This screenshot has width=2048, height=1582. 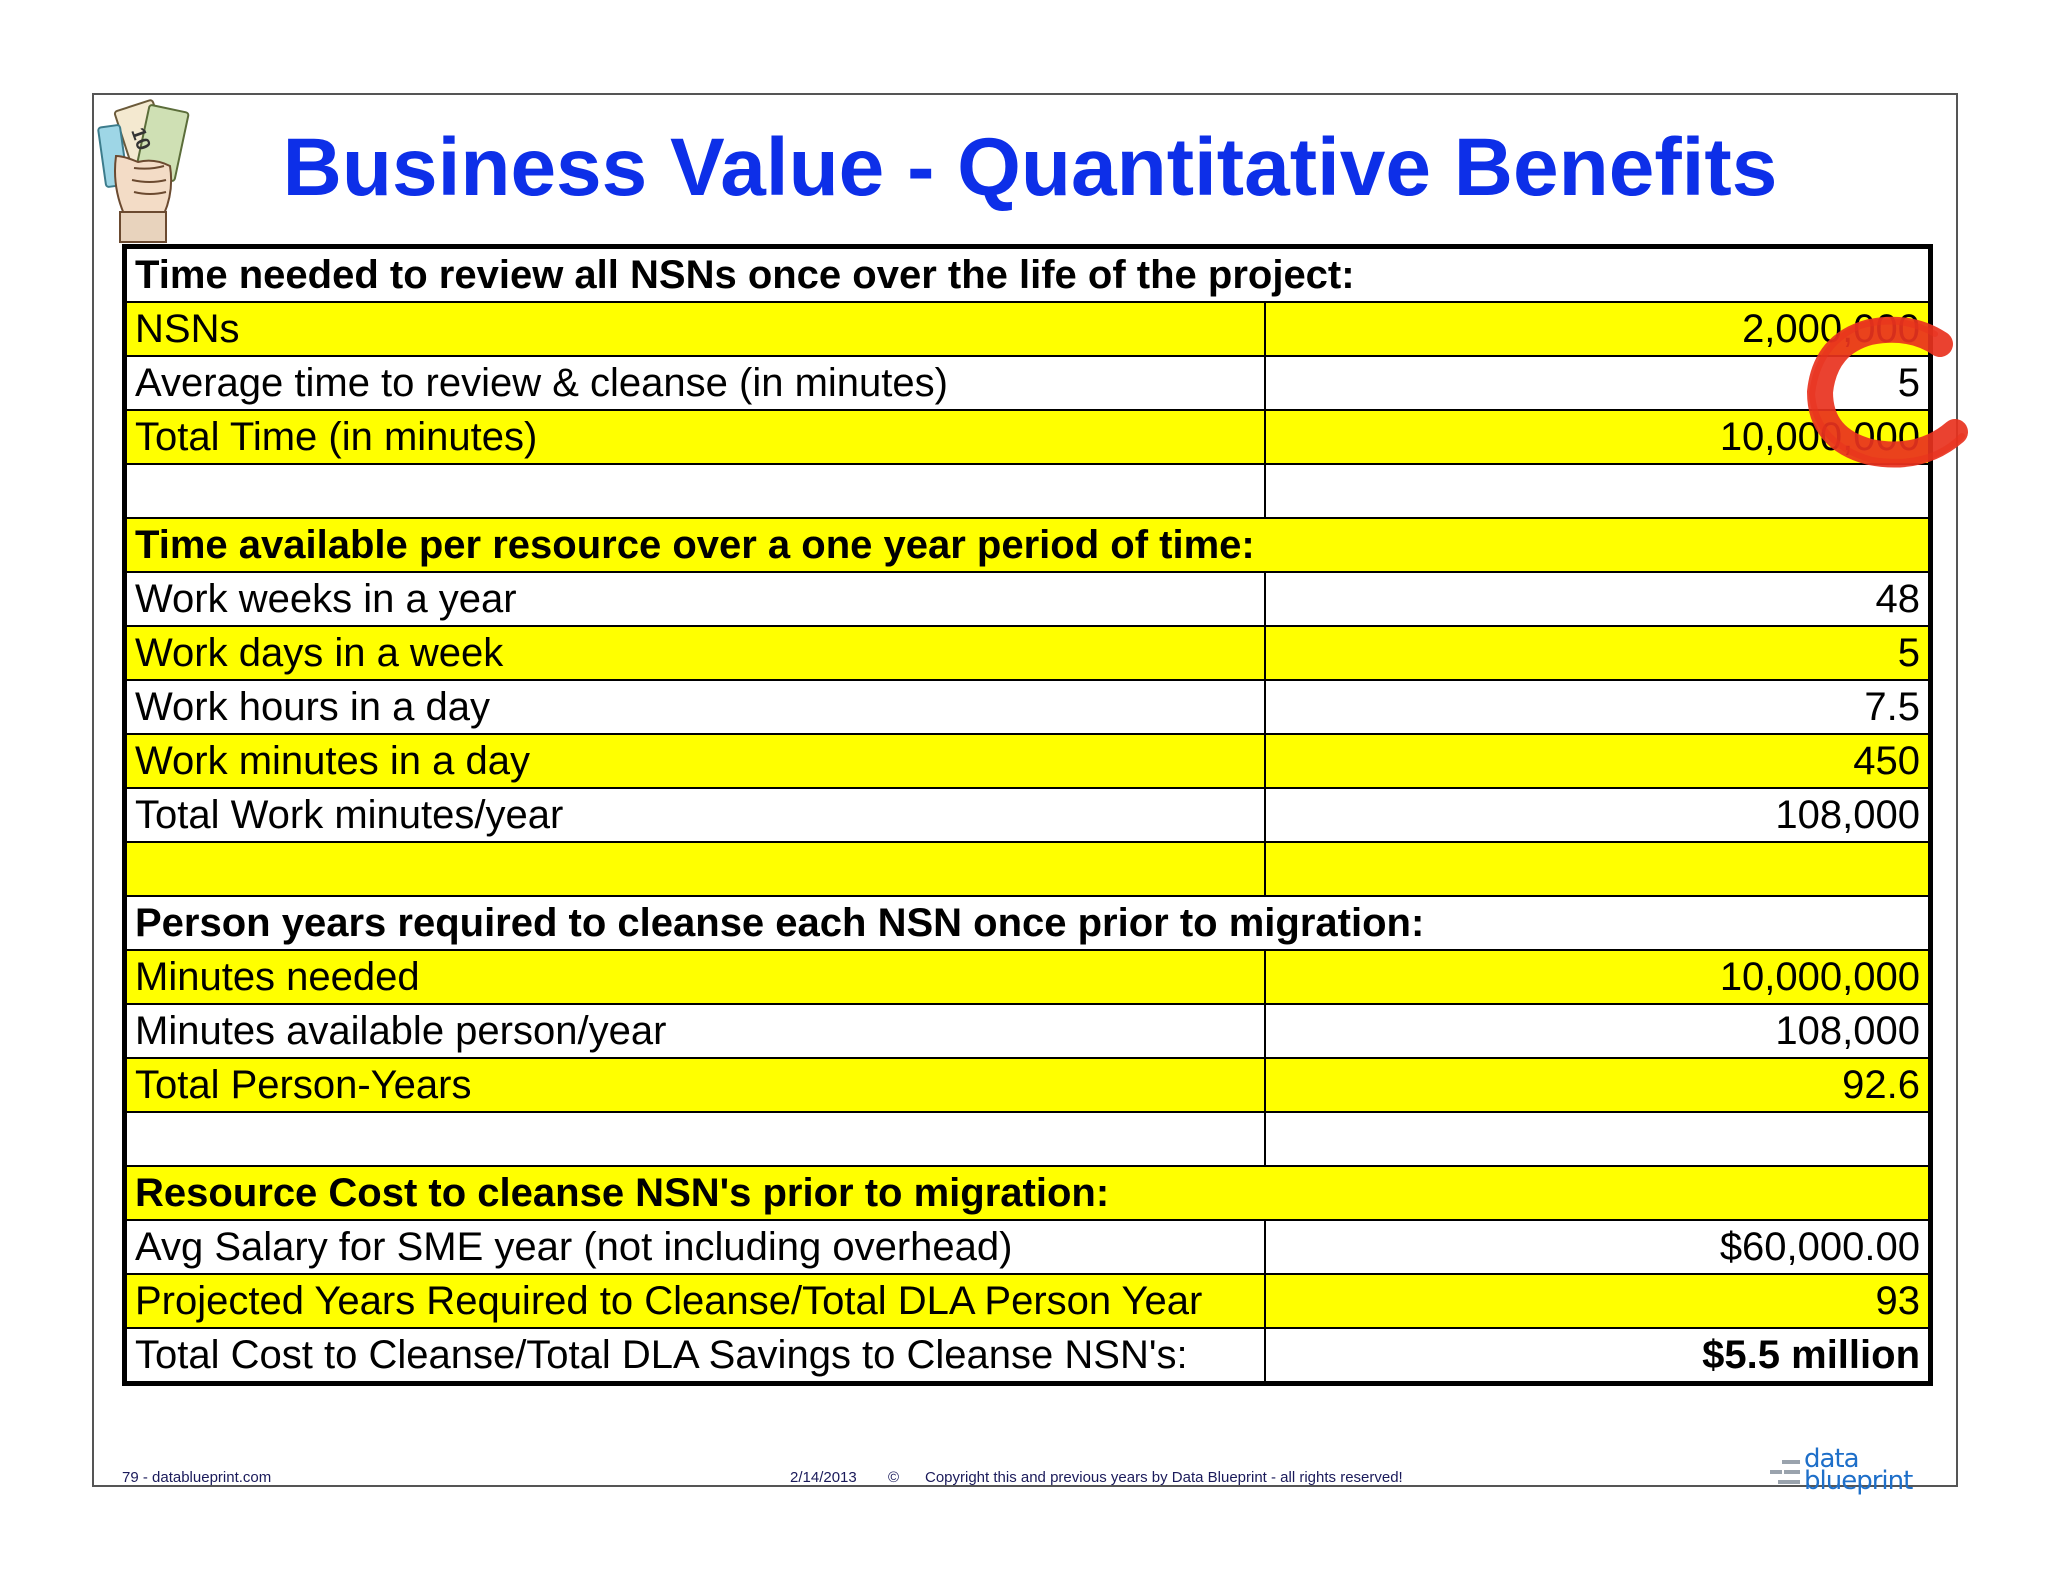 I want to click on row-label: Work hours in a day, so click(x=694, y=707).